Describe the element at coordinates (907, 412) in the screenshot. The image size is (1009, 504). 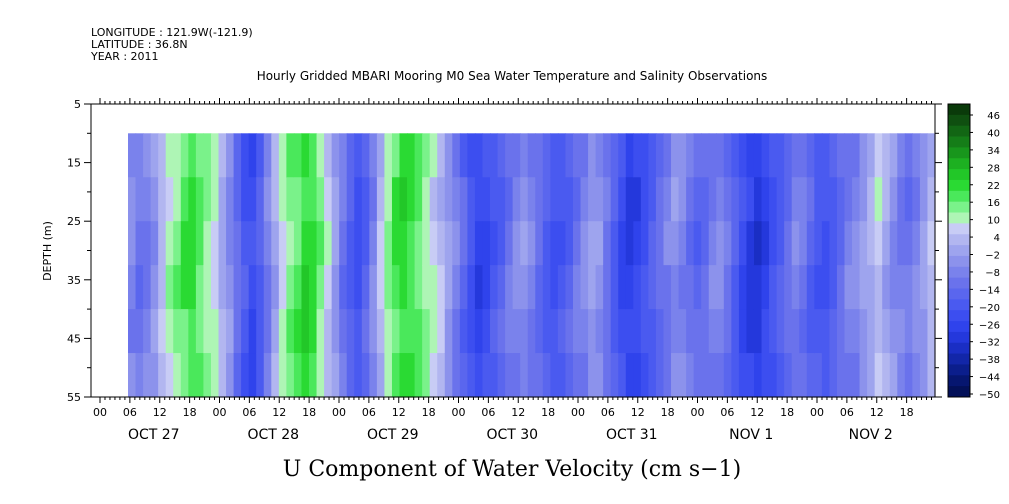
I see `x-hour-label: 18` at that location.